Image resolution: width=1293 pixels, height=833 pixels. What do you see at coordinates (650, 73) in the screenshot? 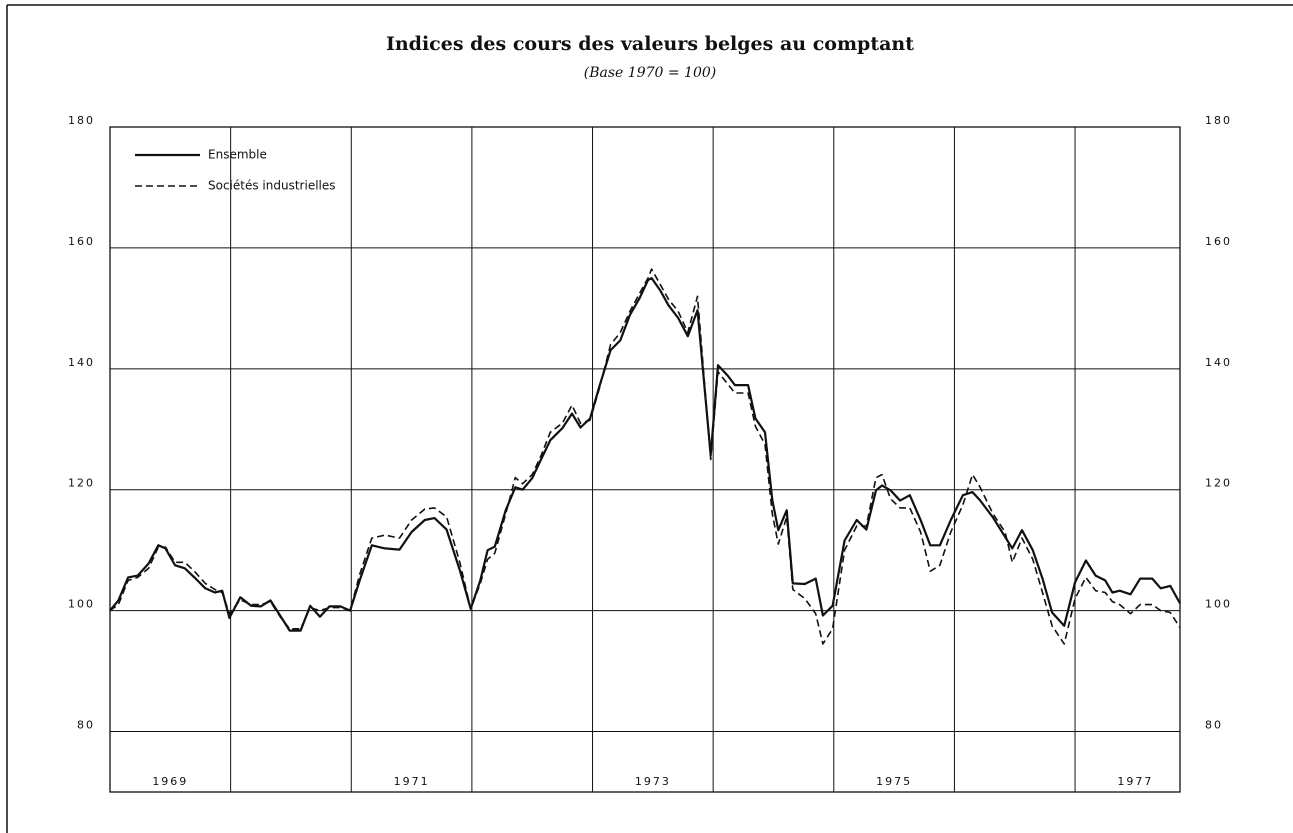
I see `chart-subtitle: (Base 1970 = 100)` at bounding box center [650, 73].